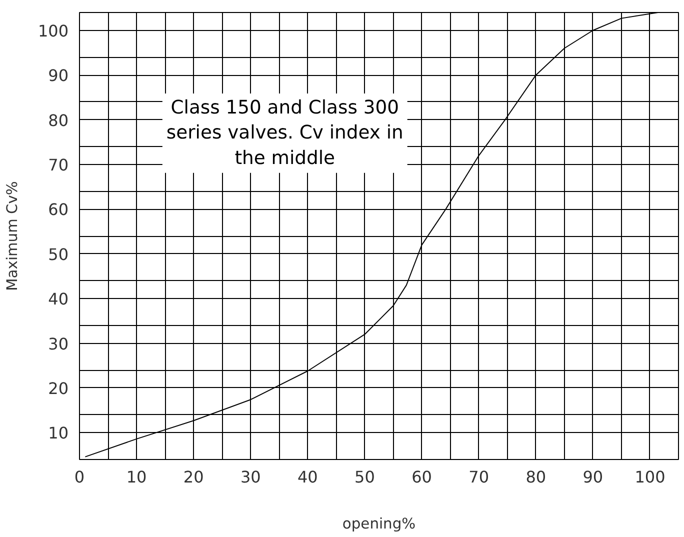 This screenshot has height=537, width=684. What do you see at coordinates (58, 388) in the screenshot?
I see `y-tick-label: 20` at bounding box center [58, 388].